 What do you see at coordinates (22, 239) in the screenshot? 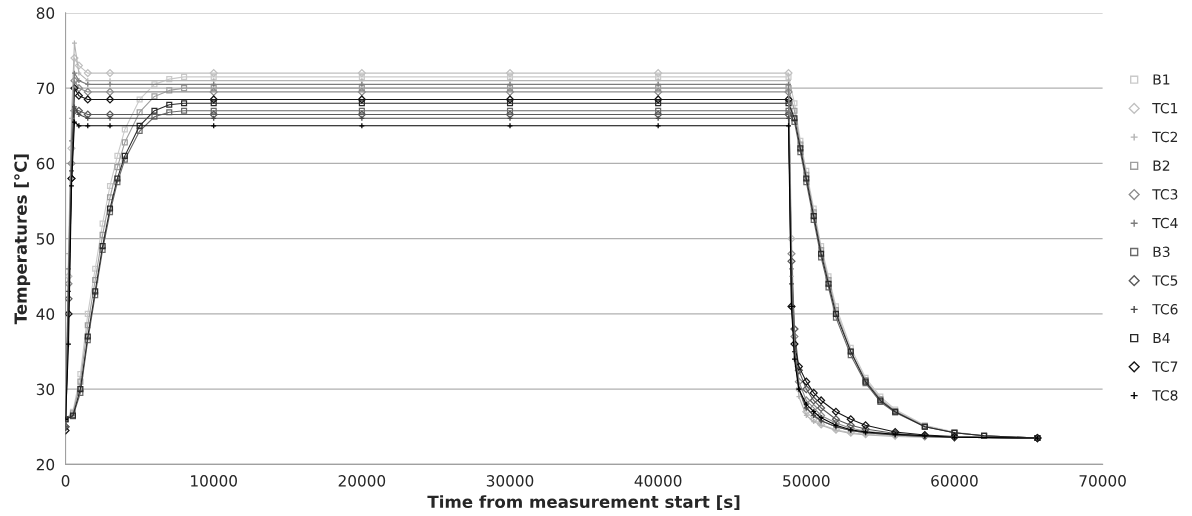
I see `y-axis-title: Temperatures [°C]` at bounding box center [22, 239].